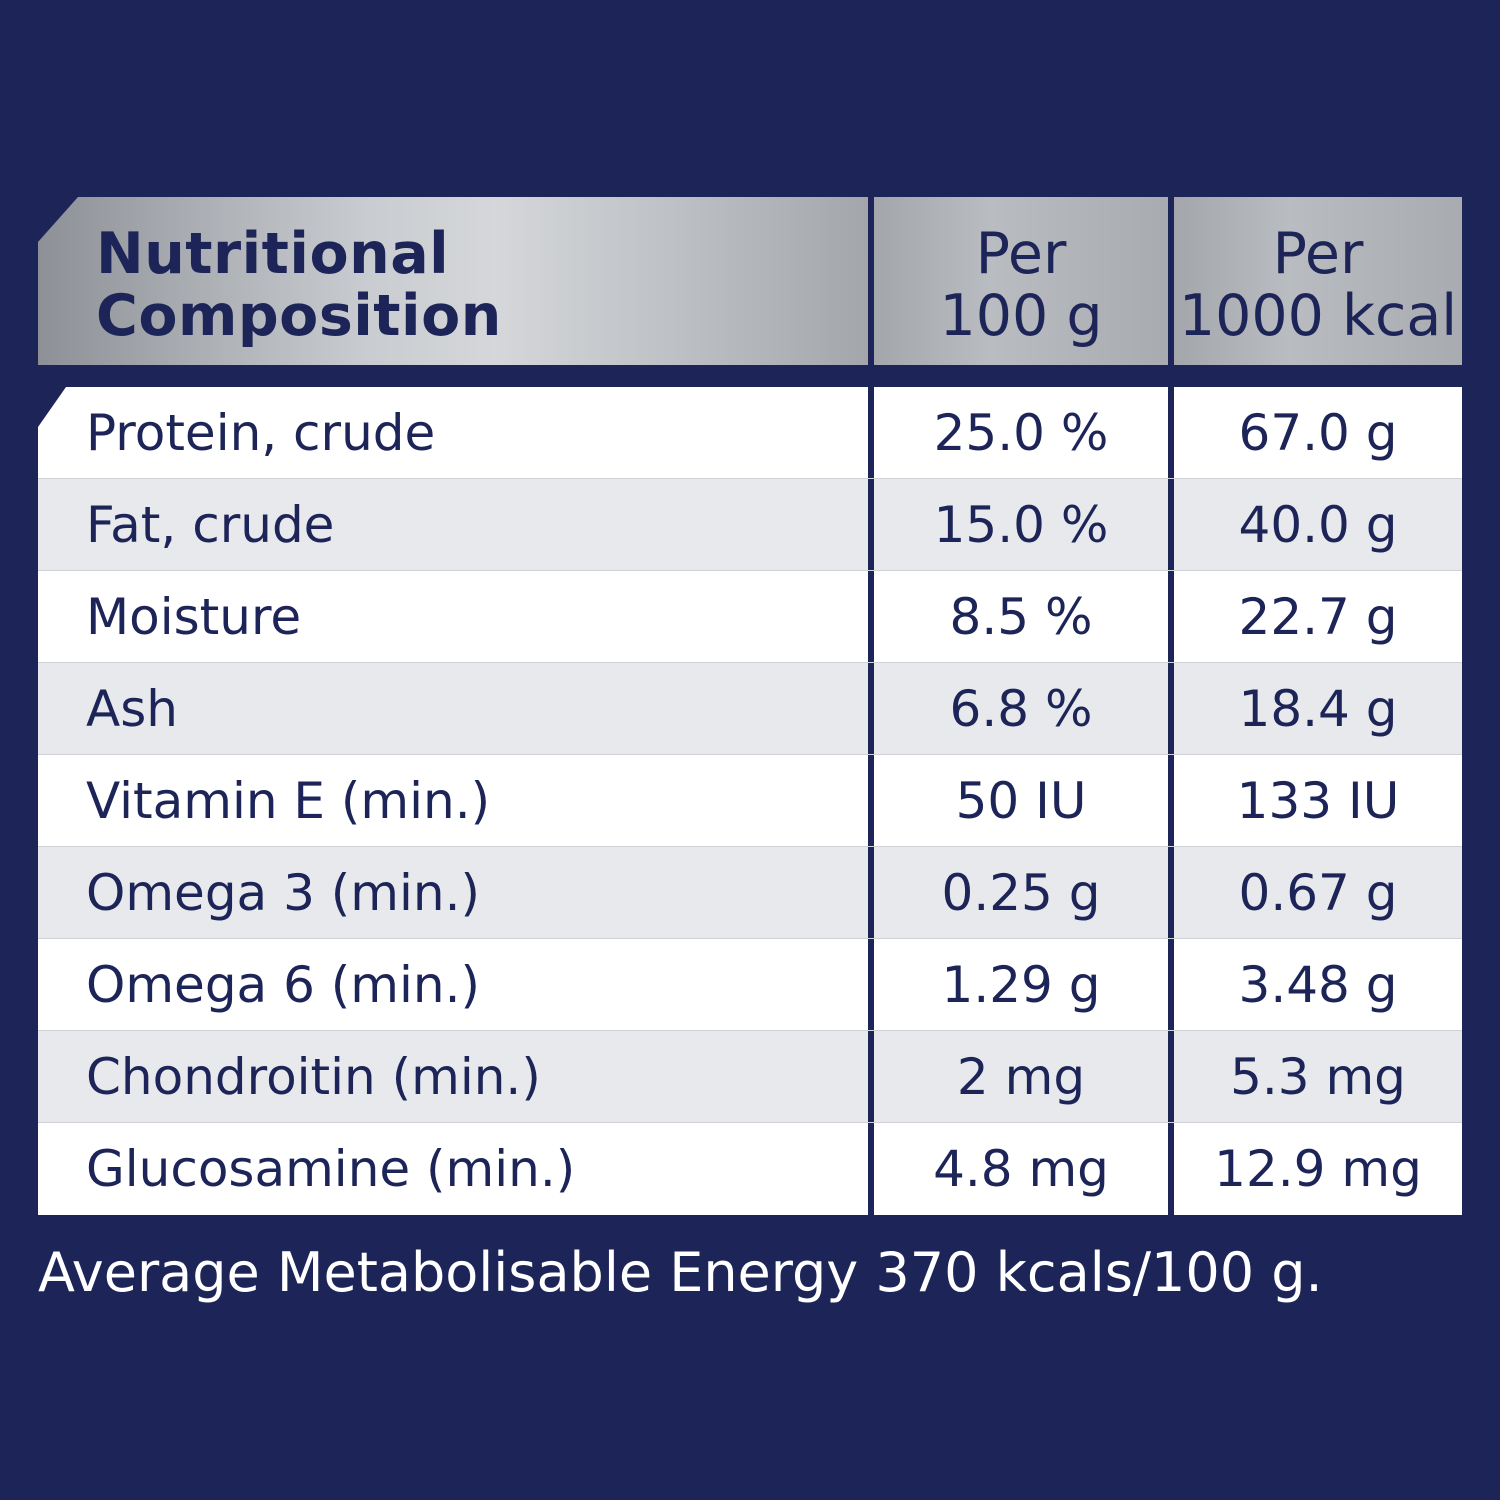 The image size is (1500, 1500). What do you see at coordinates (299, 316) in the screenshot?
I see `header-name-line2: Composition` at bounding box center [299, 316].